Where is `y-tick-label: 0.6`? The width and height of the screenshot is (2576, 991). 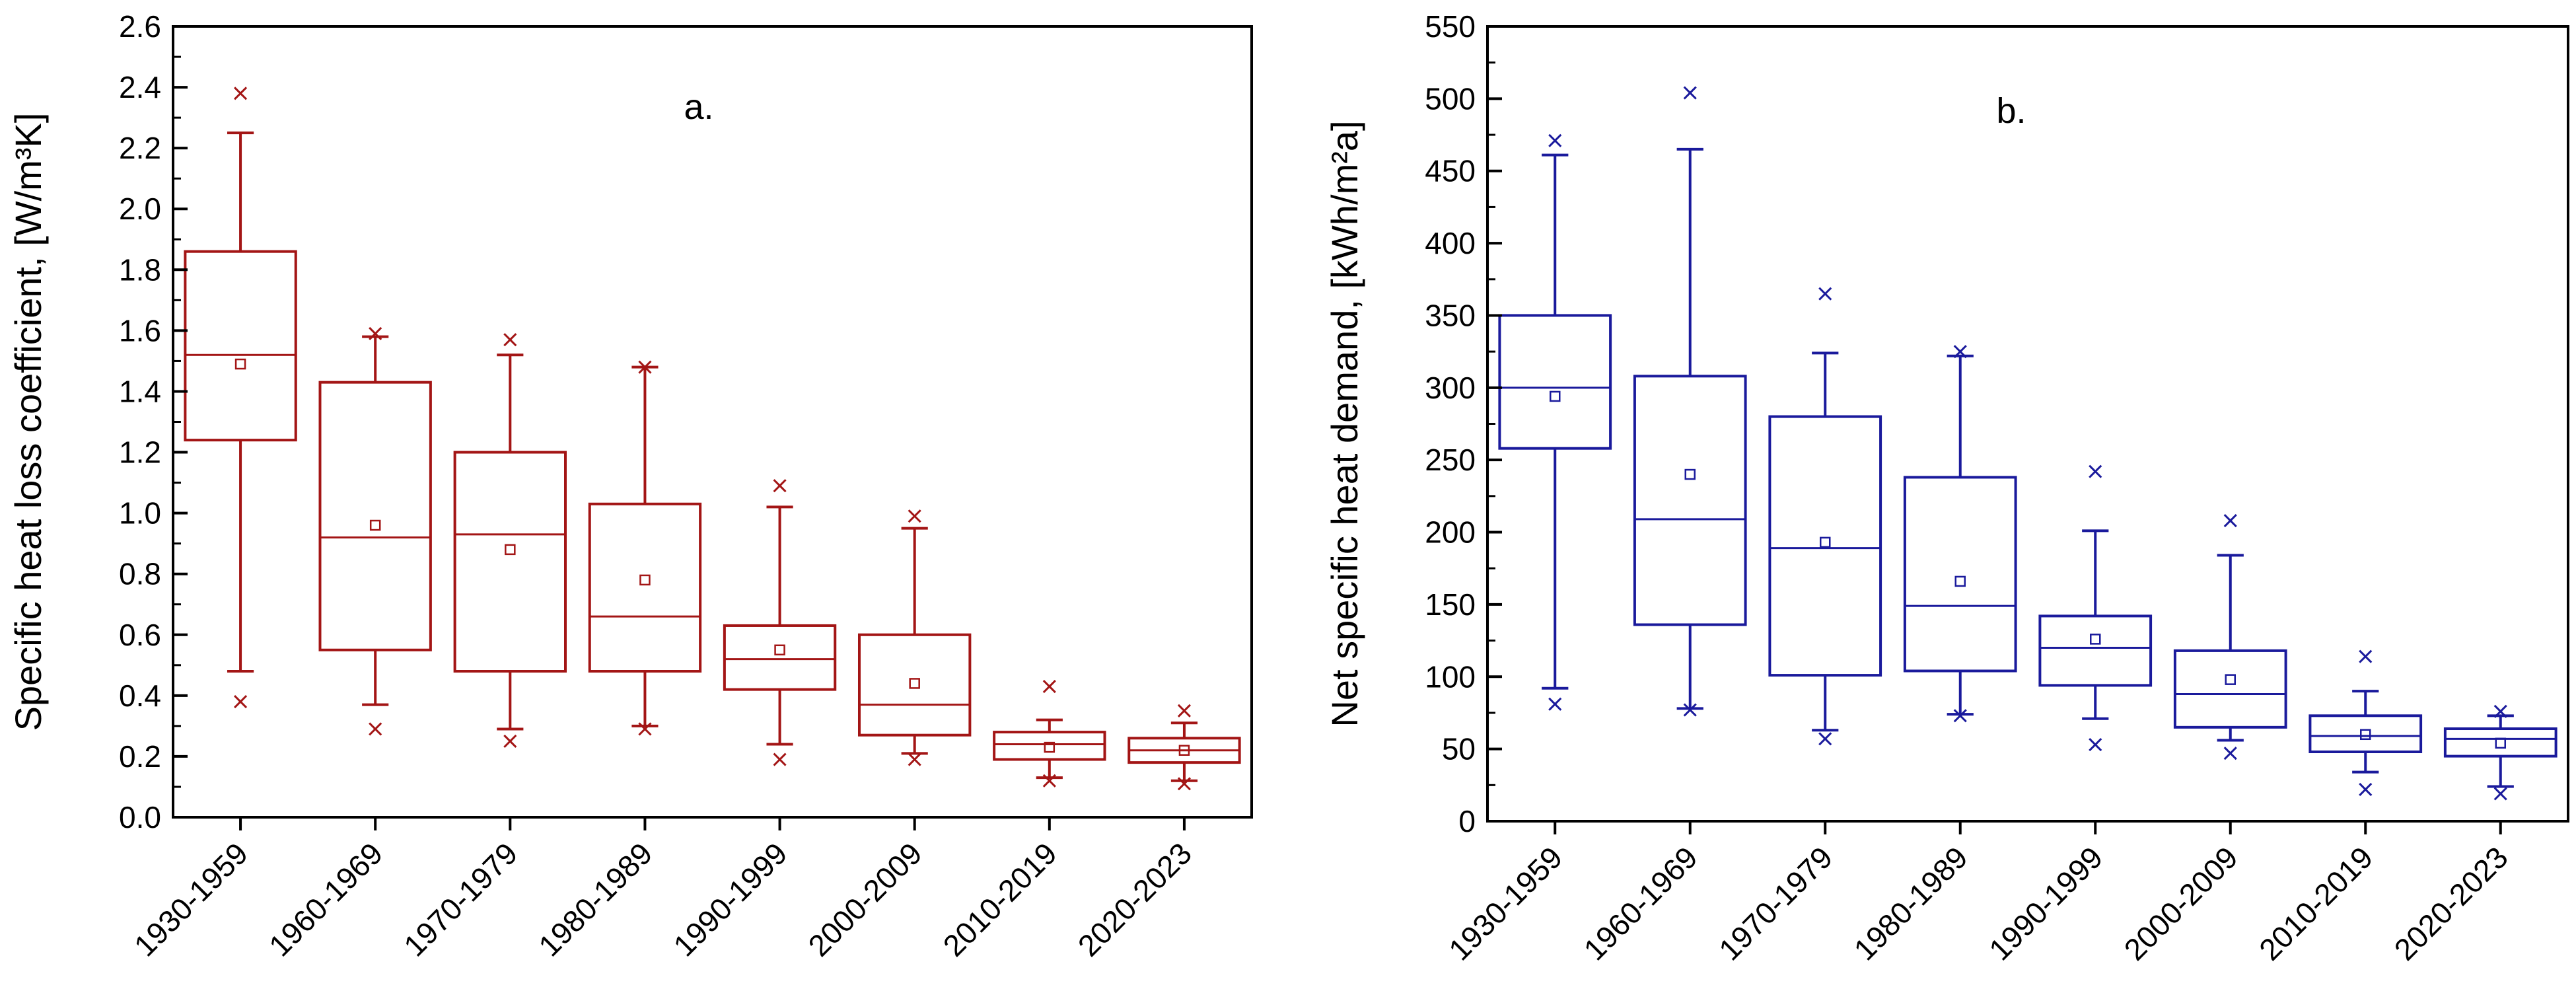
y-tick-label: 0.6 is located at coordinates (140, 635).